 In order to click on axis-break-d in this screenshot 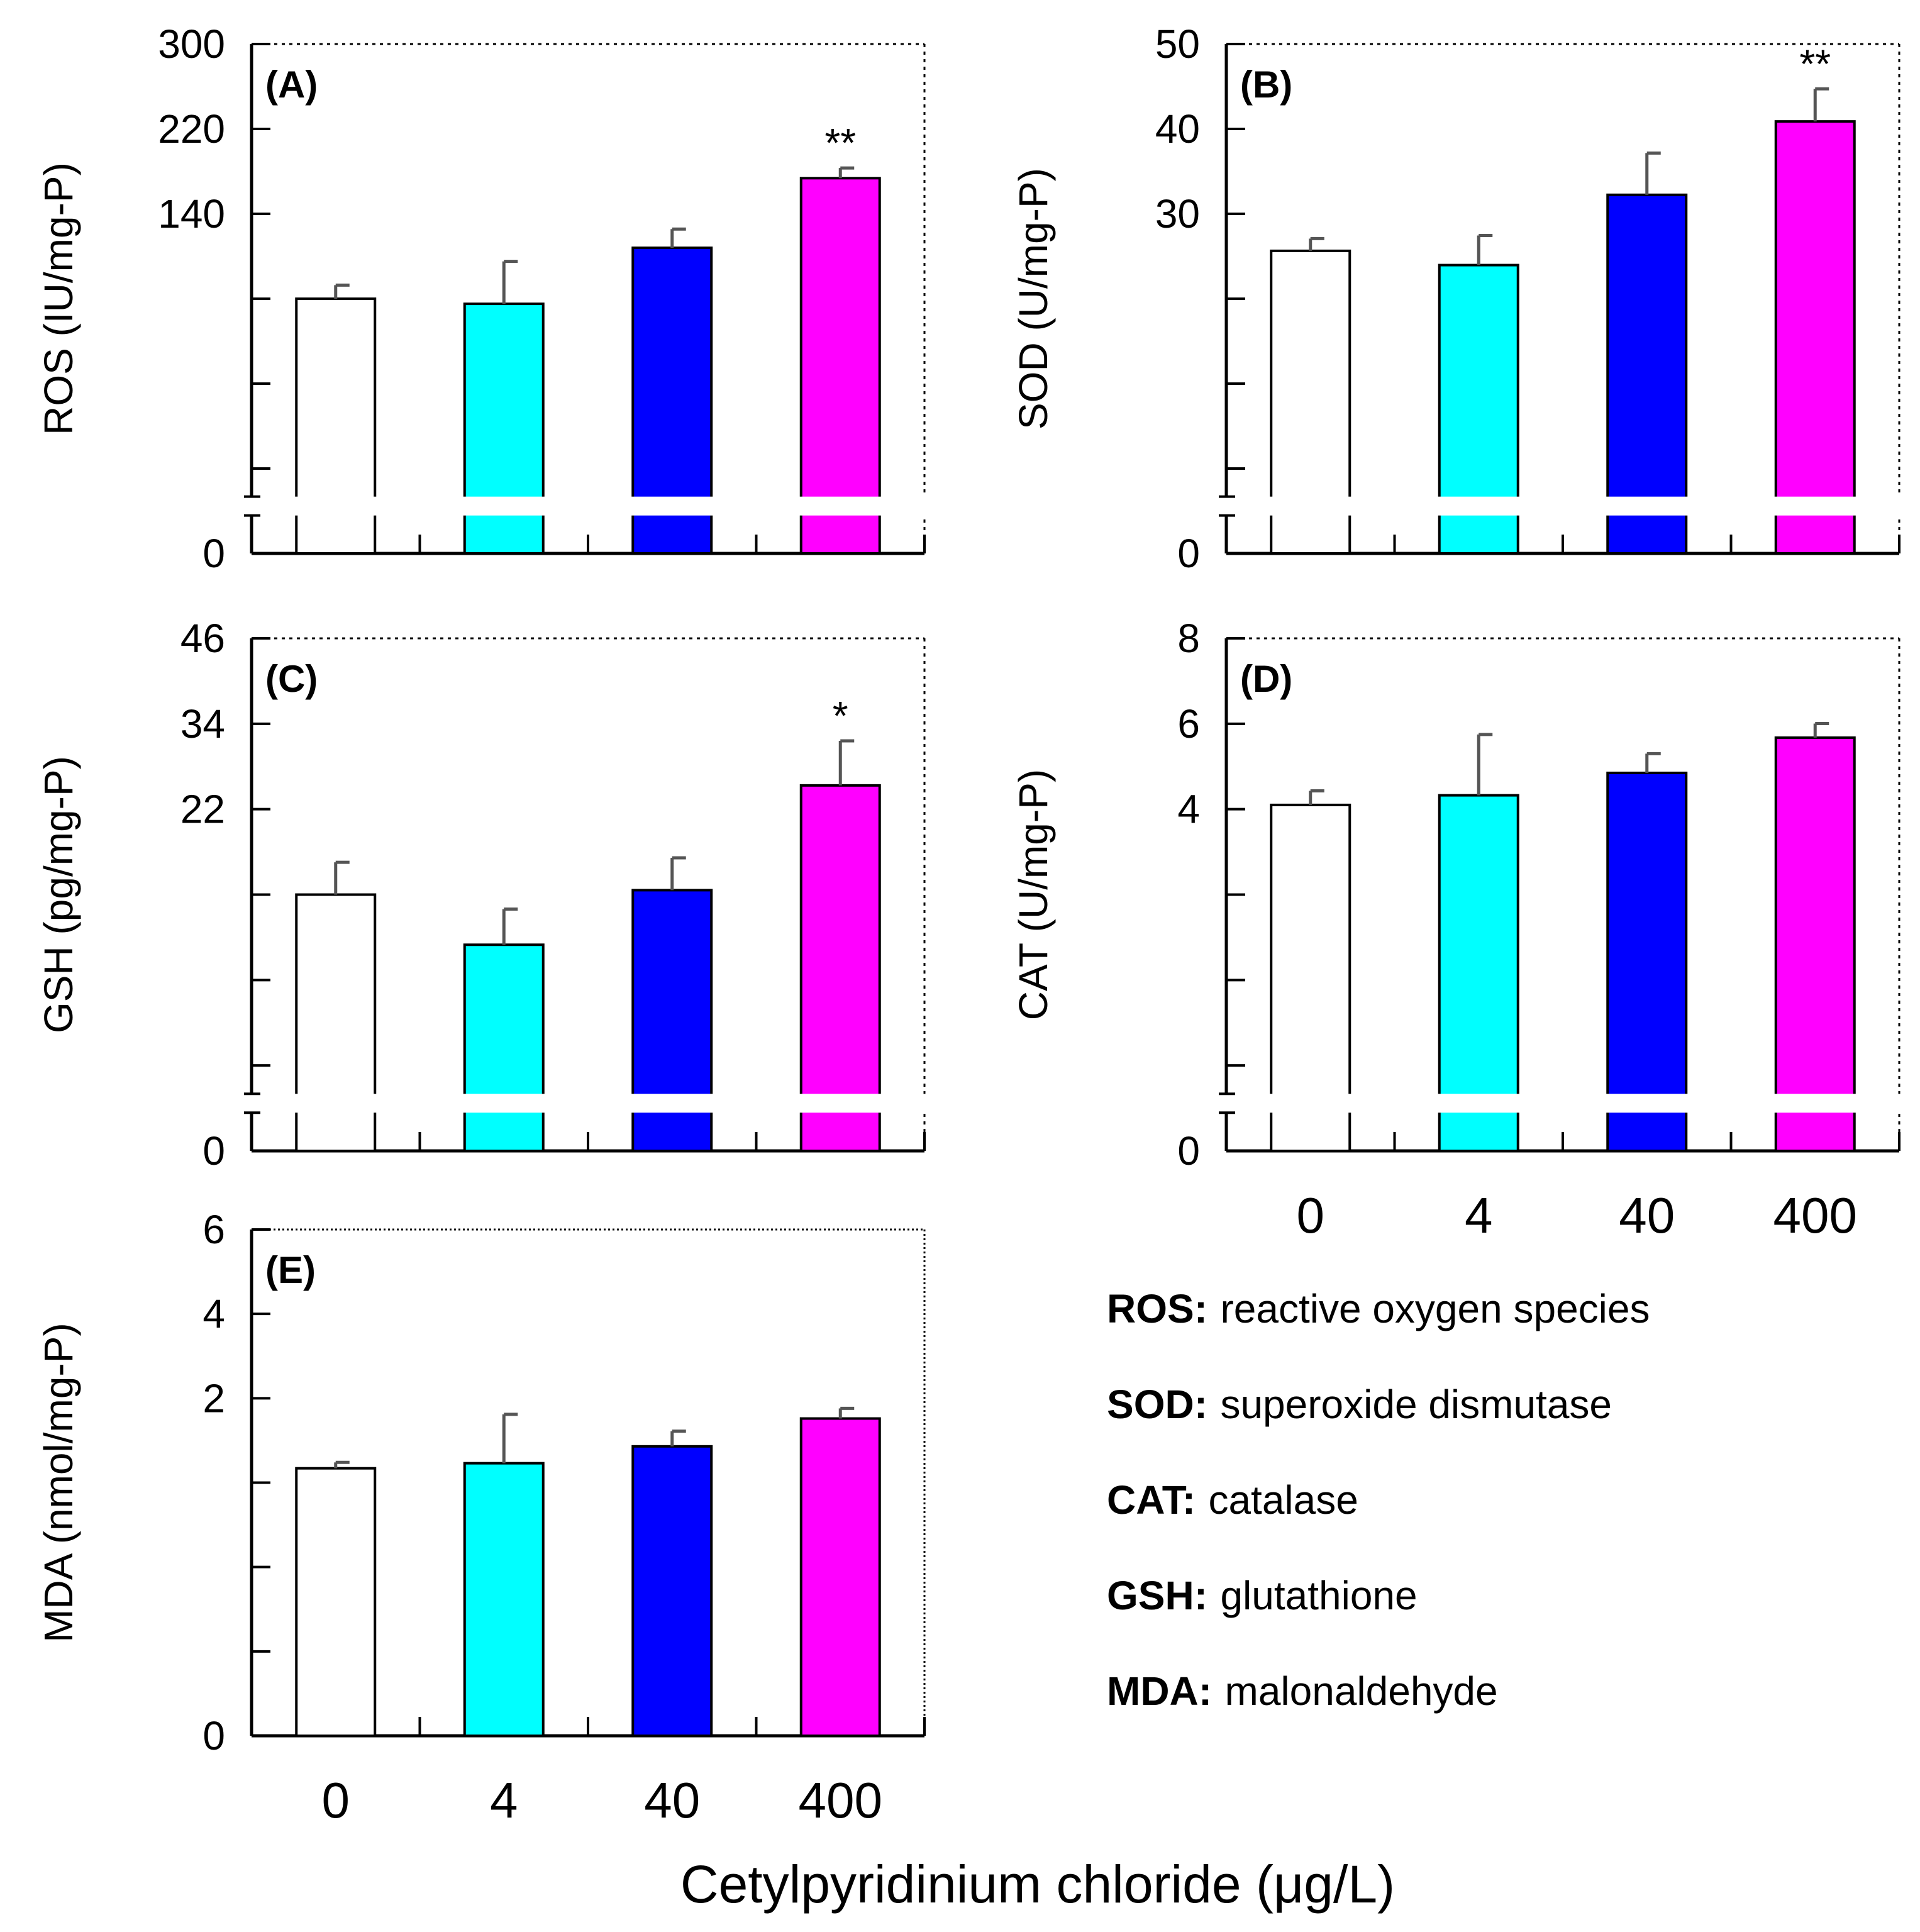, I will do `click(1563, 1103)`.